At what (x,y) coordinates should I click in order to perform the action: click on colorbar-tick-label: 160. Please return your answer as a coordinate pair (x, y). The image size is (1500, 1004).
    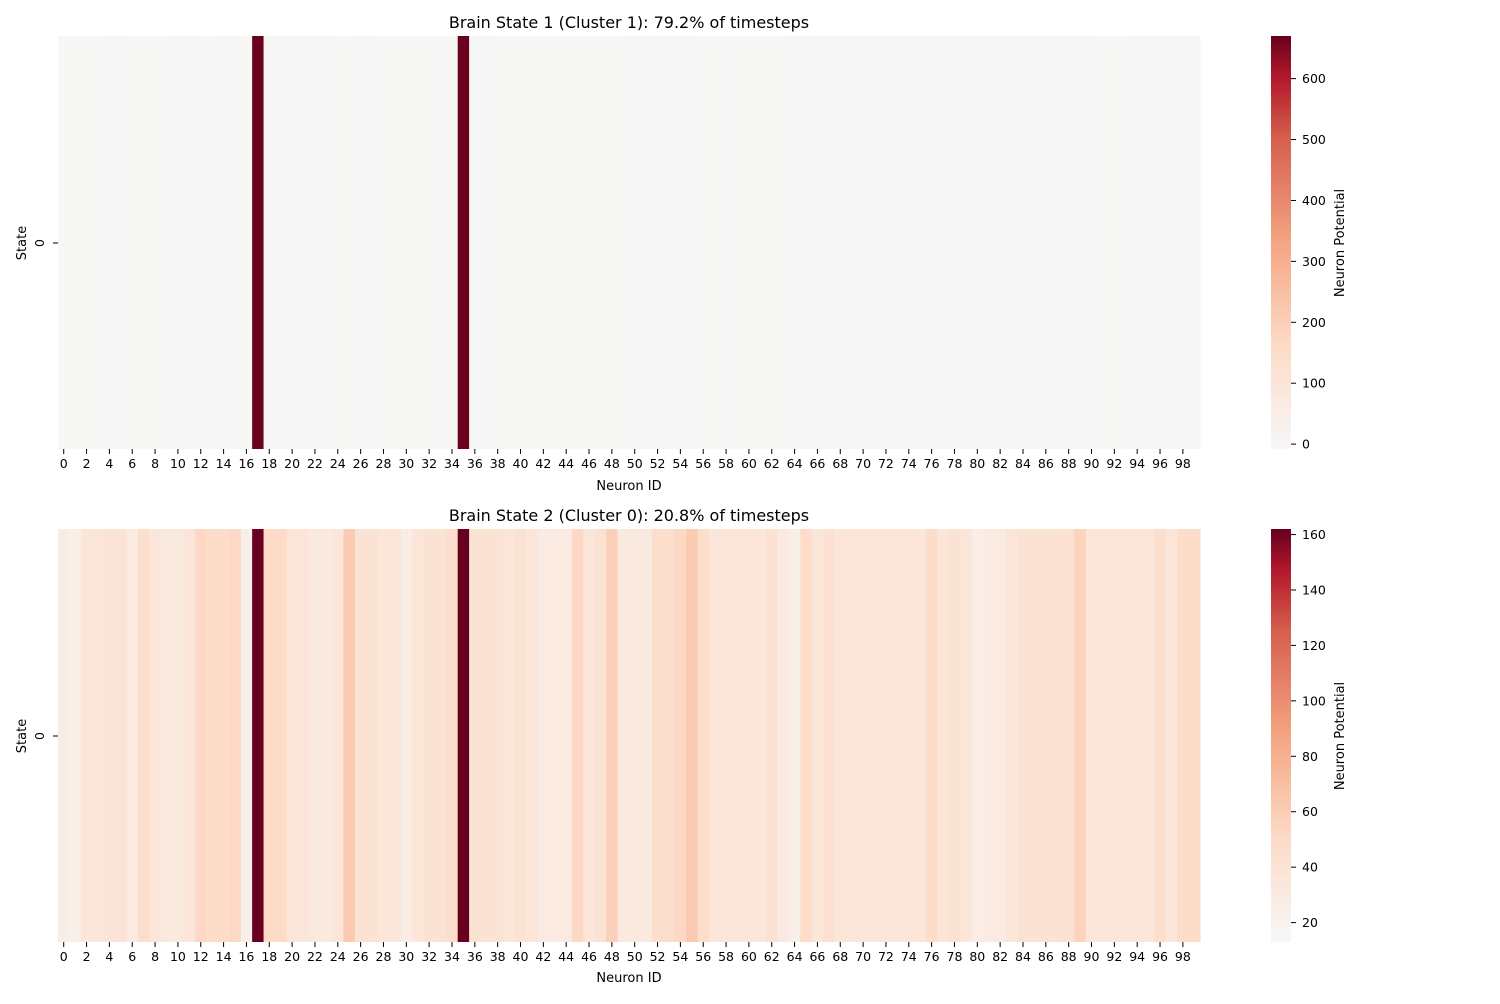
    Looking at the image, I should click on (1314, 534).